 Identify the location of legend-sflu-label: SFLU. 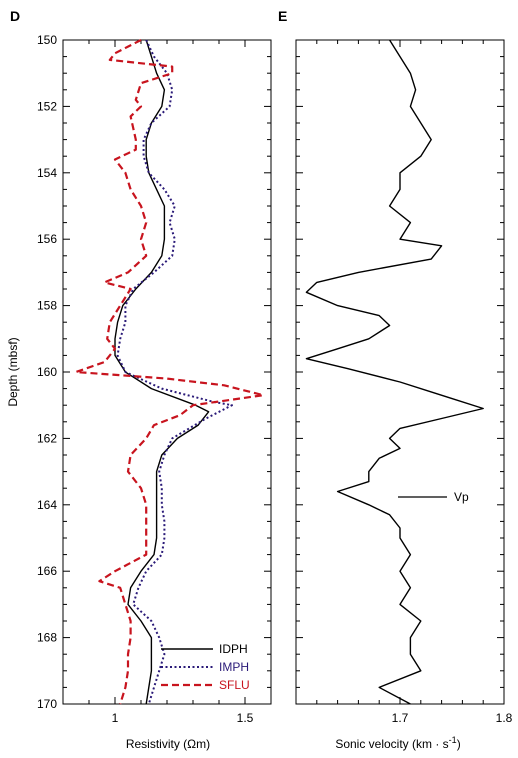
(234, 685).